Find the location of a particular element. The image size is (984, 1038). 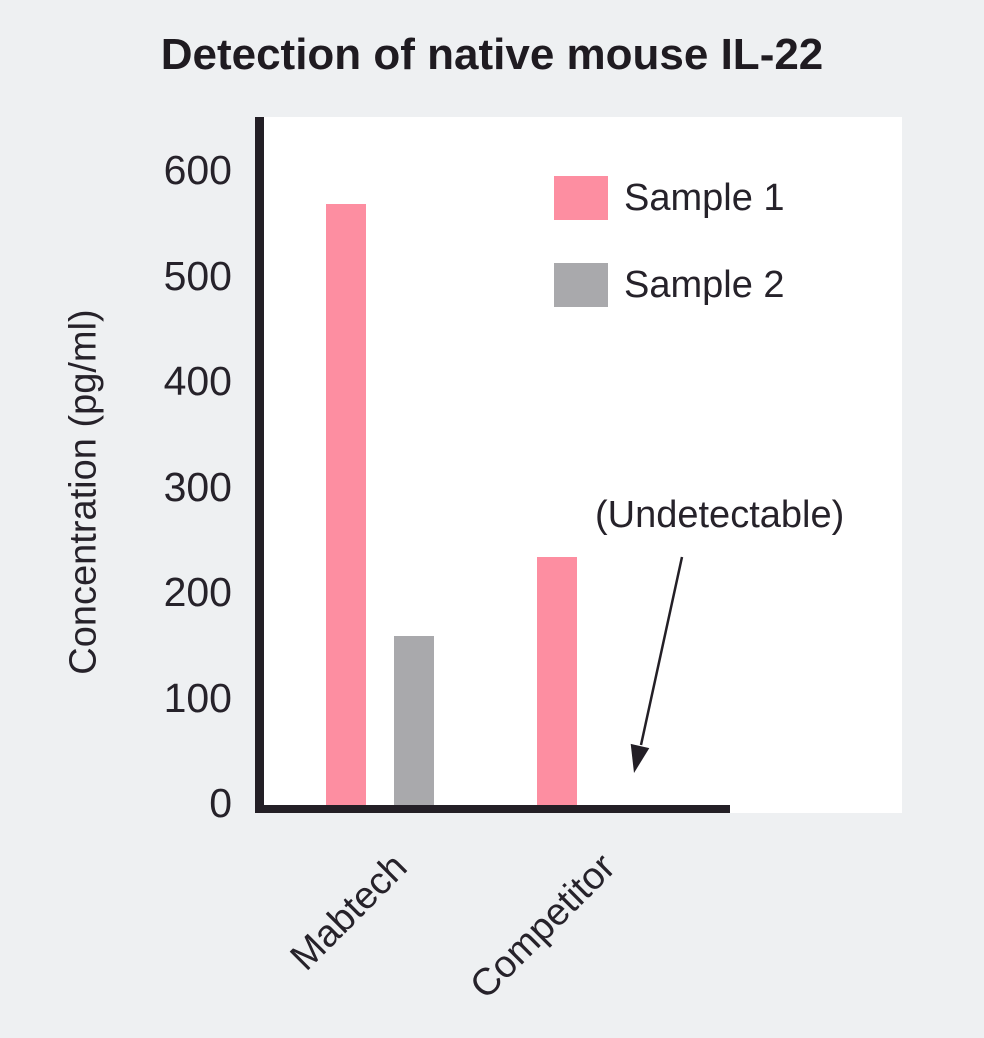

y-tick-label-300: 300 is located at coordinates (197, 486).